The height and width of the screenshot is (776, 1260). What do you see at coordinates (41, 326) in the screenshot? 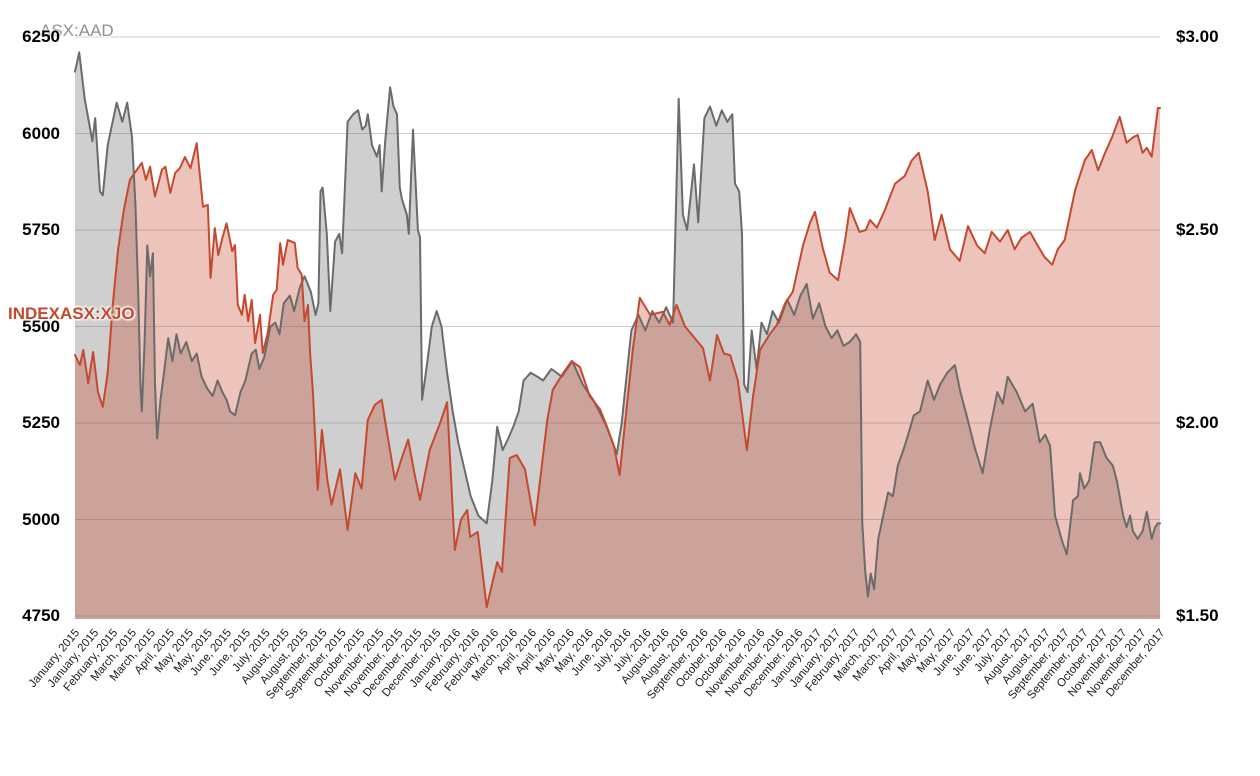
I see `y-axis-label-left: 5500` at bounding box center [41, 326].